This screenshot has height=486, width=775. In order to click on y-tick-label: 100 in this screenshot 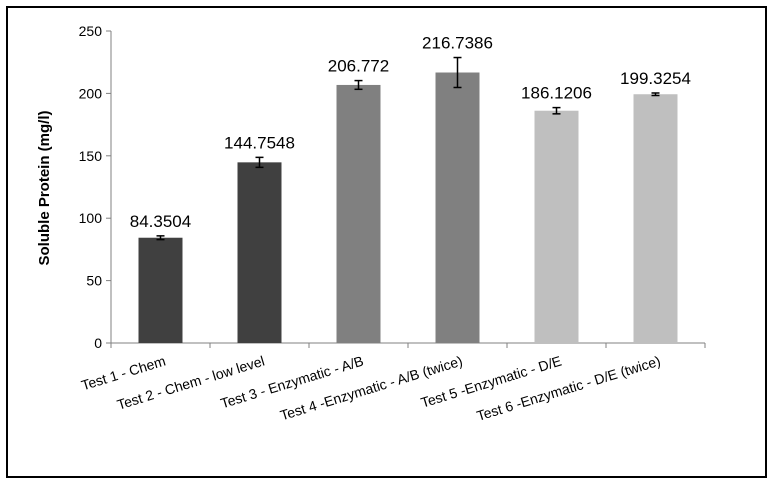, I will do `click(91, 218)`.